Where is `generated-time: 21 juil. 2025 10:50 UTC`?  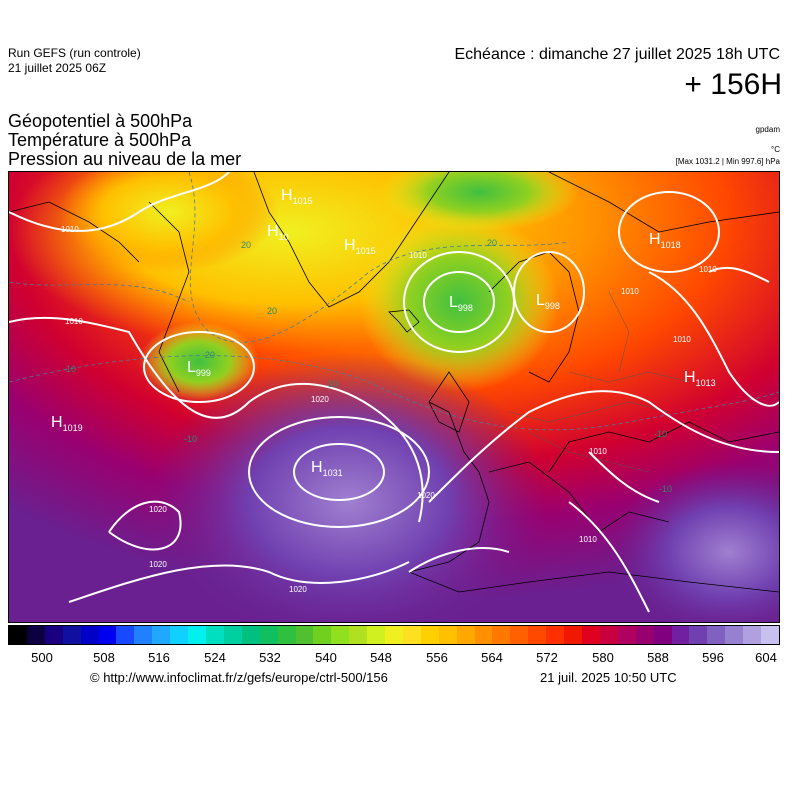
generated-time: 21 juil. 2025 10:50 UTC is located at coordinates (608, 677).